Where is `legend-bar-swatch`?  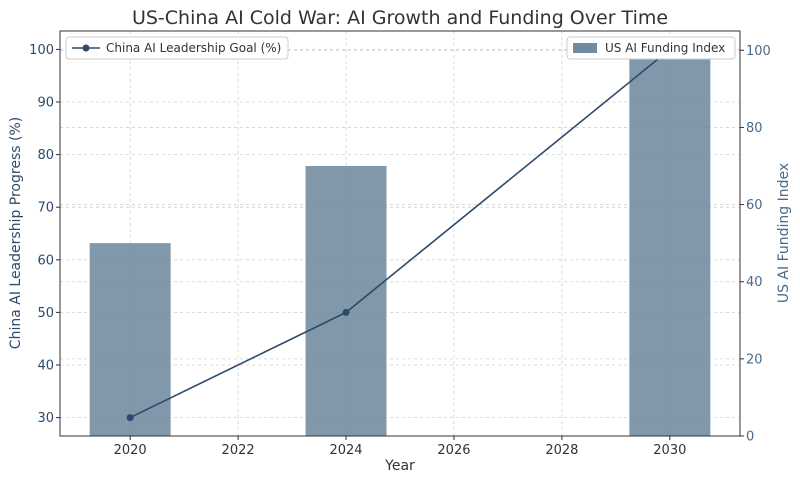 legend-bar-swatch is located at coordinates (585, 48).